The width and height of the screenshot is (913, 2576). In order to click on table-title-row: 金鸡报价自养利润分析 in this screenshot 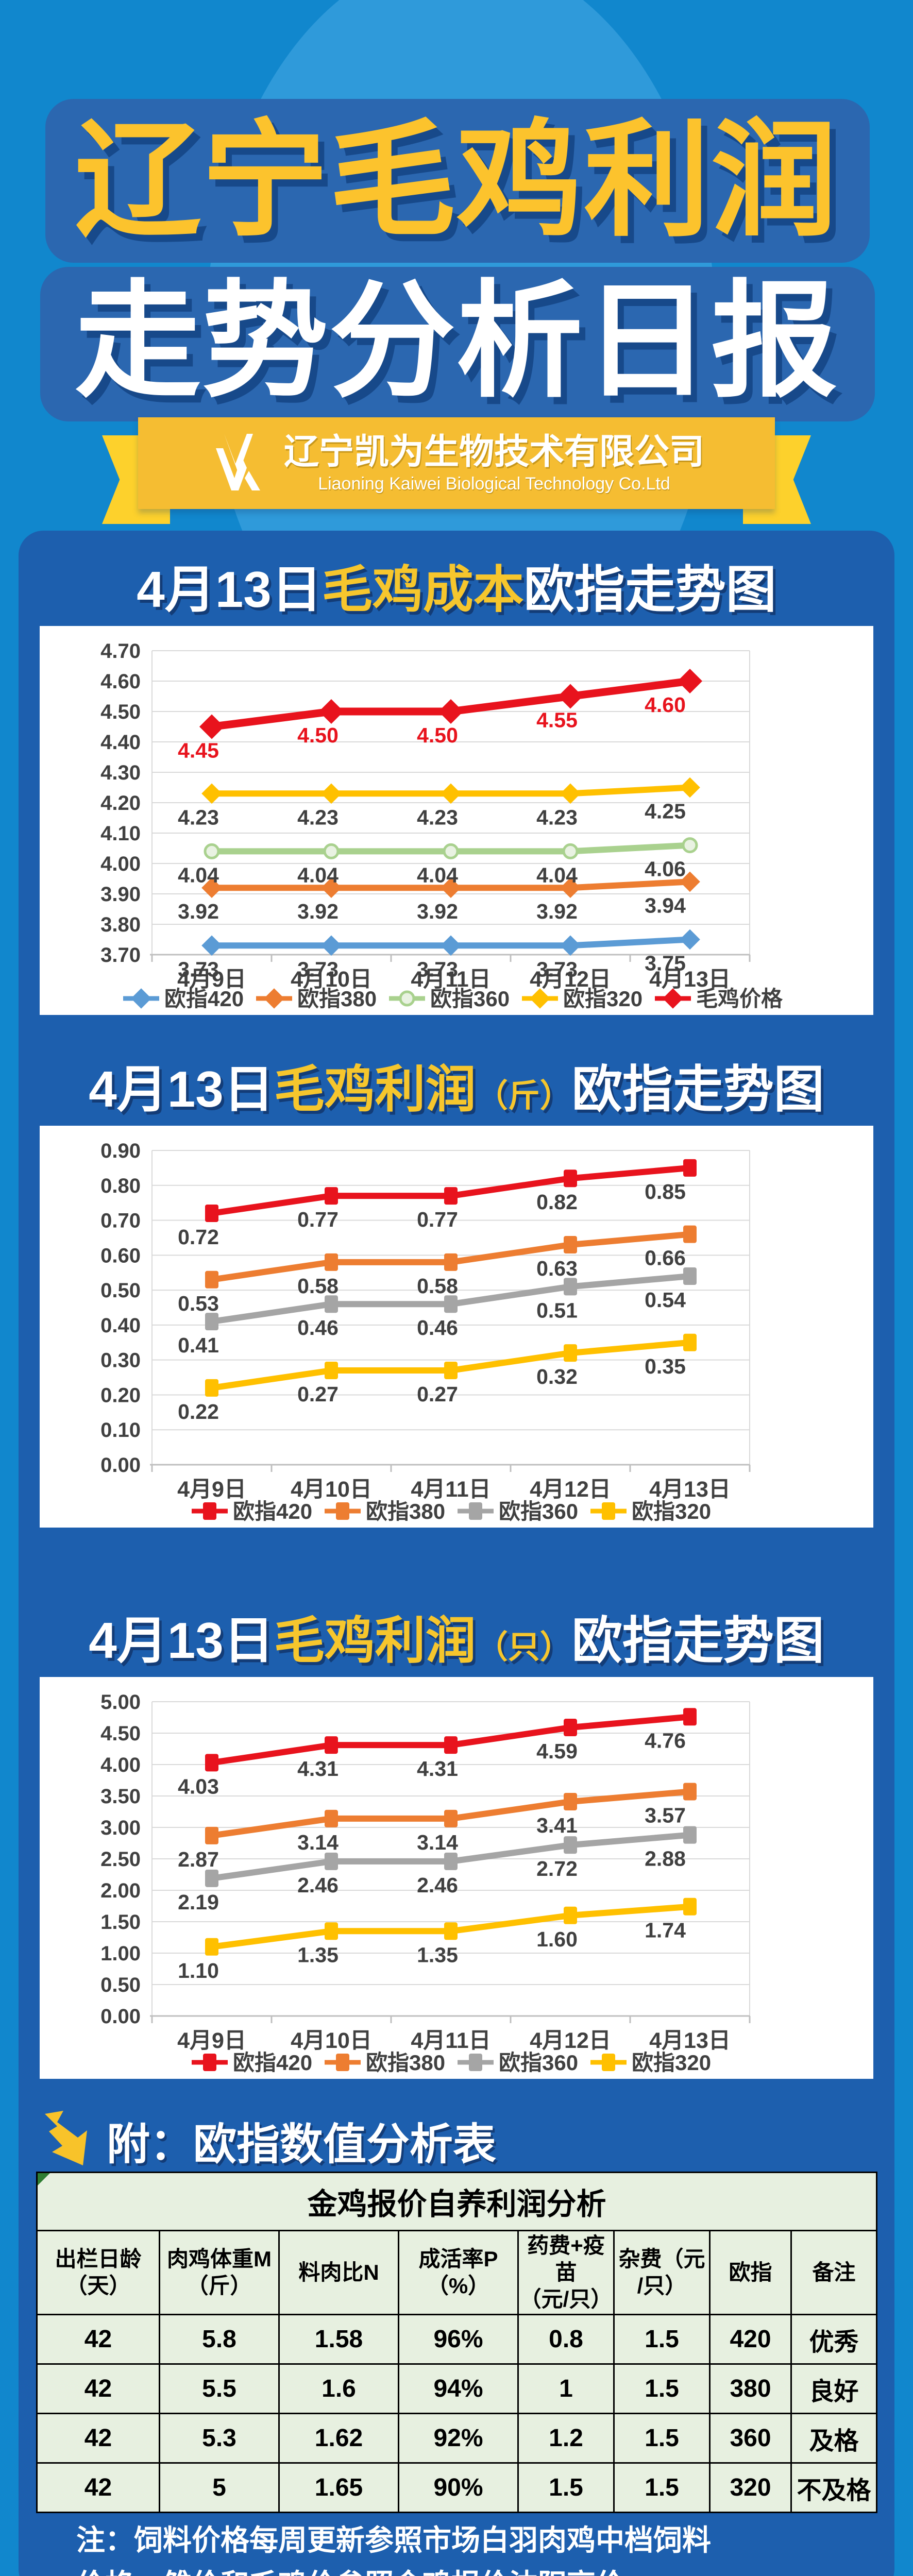, I will do `click(457, 2201)`.